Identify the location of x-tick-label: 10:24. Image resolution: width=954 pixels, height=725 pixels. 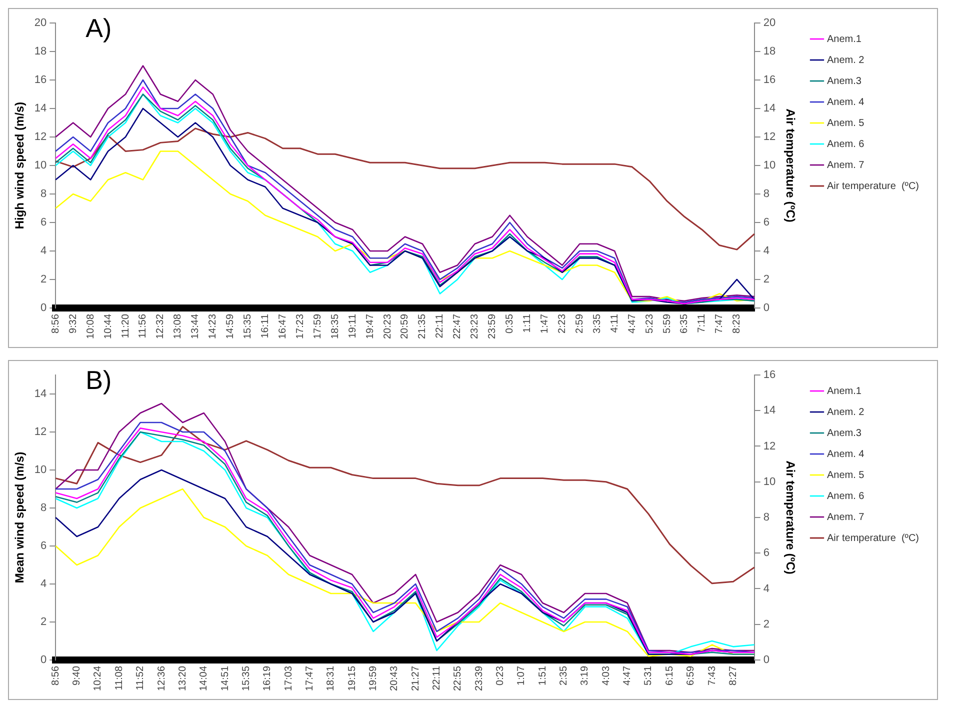
(98, 679).